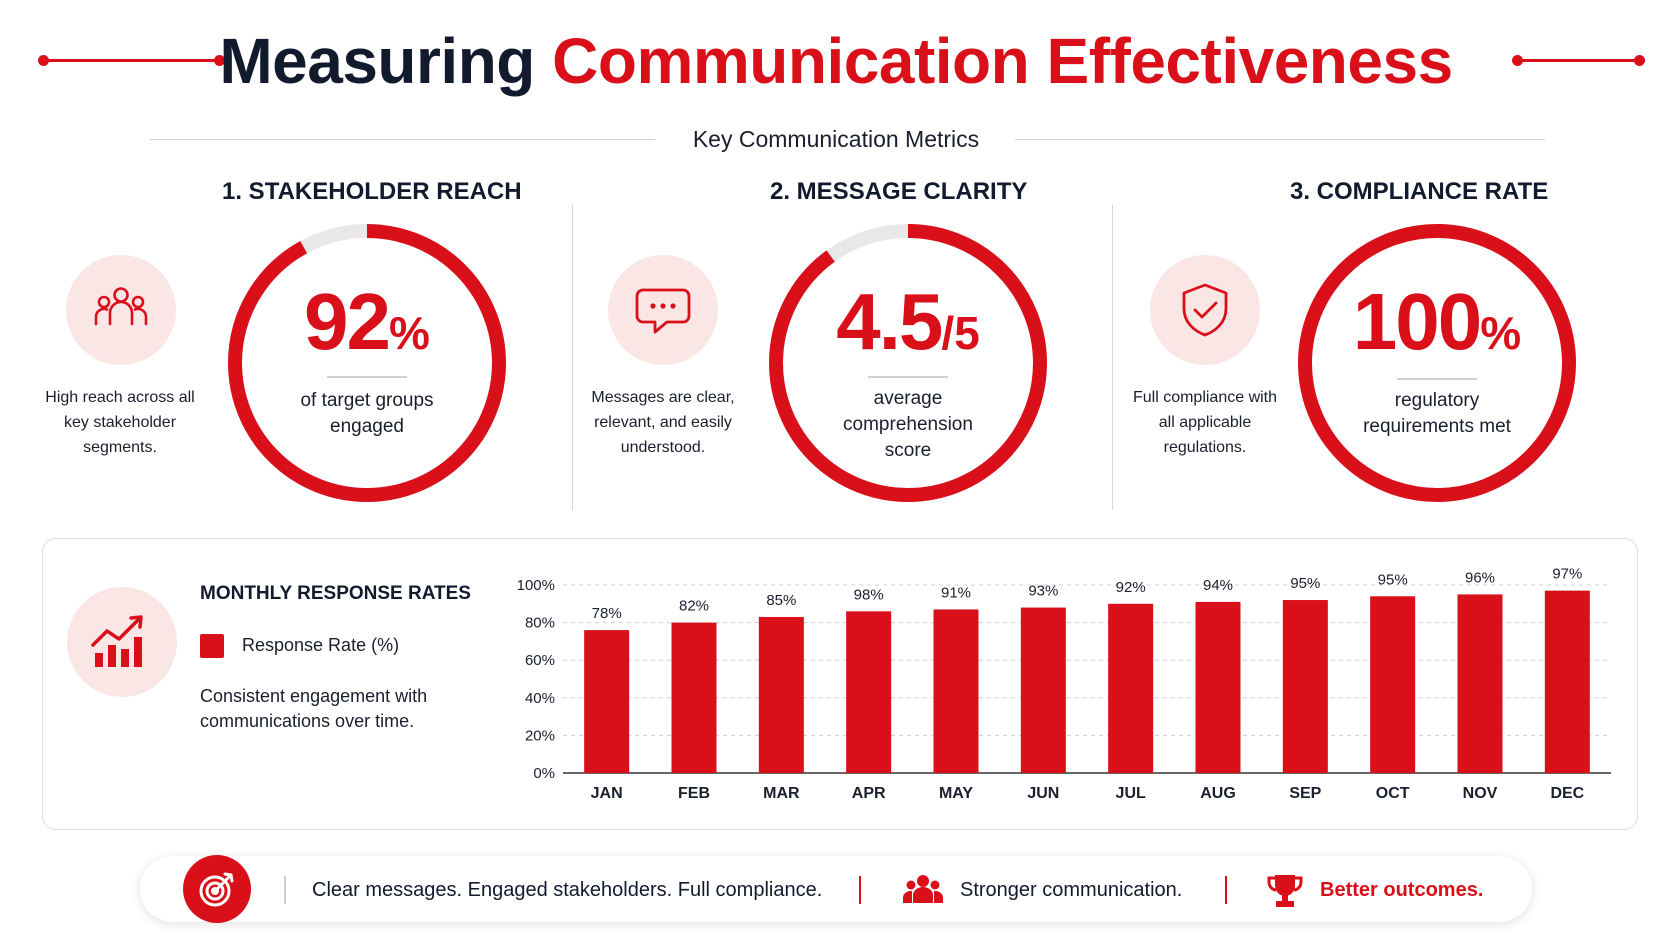  What do you see at coordinates (694, 793) in the screenshot?
I see `x-tick-label: FEB` at bounding box center [694, 793].